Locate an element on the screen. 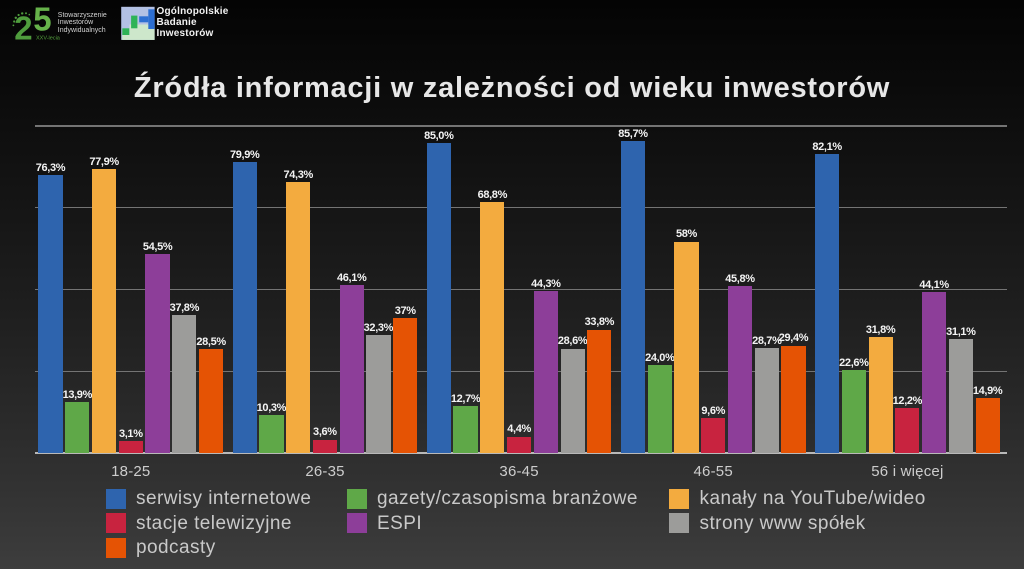 This screenshot has width=1024, height=569. svg-text: XXV-lecia is located at coordinates (48, 38).